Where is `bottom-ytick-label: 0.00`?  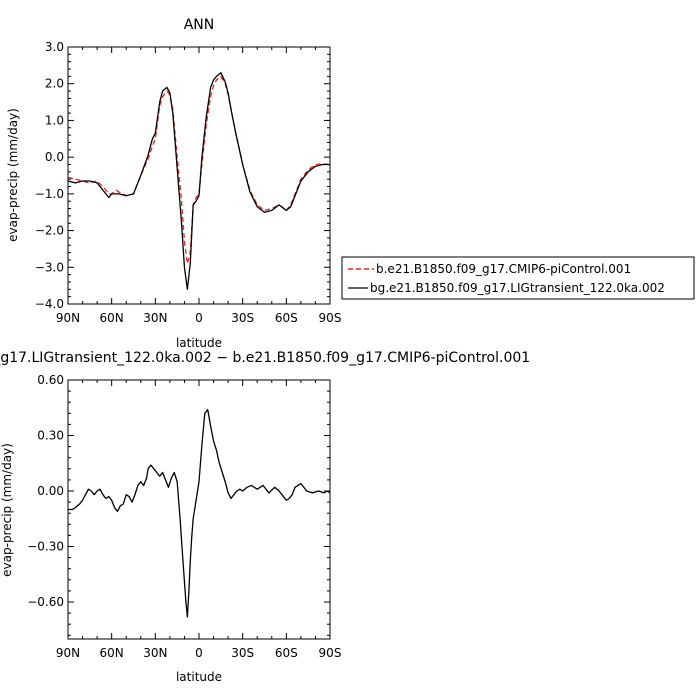 bottom-ytick-label: 0.00 is located at coordinates (50, 491).